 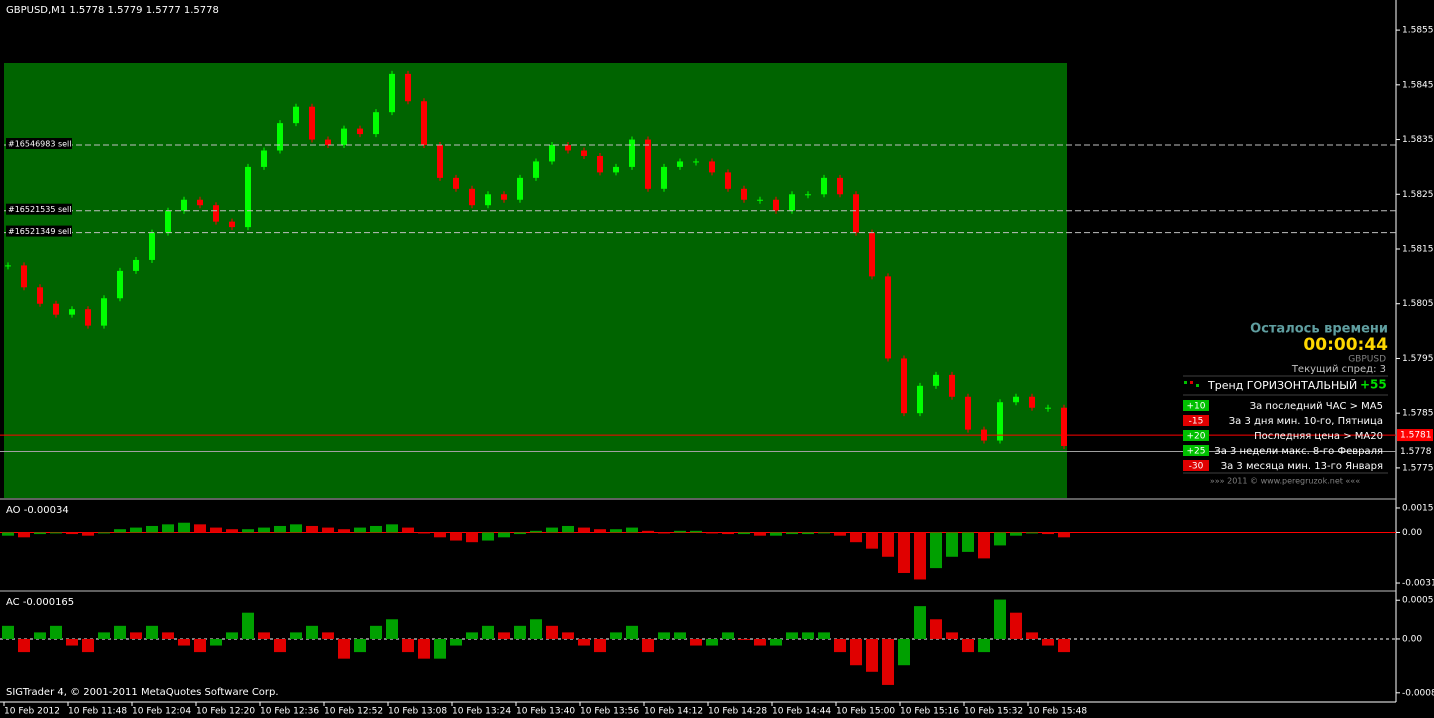 I want to click on x-tick-label: 10 Feb 14:28, so click(x=737, y=712).